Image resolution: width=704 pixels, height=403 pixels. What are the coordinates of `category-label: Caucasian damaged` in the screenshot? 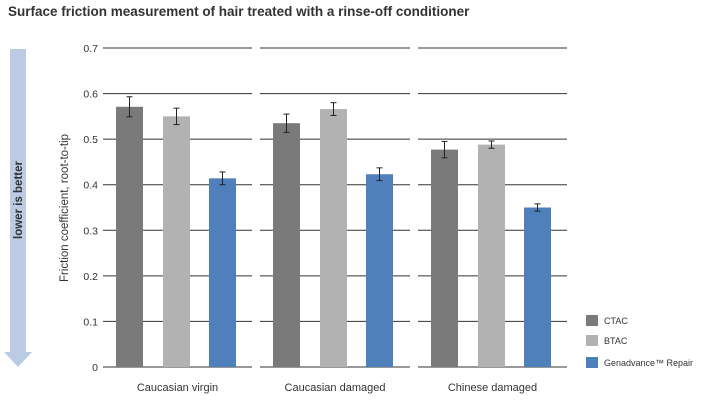 It's located at (335, 388).